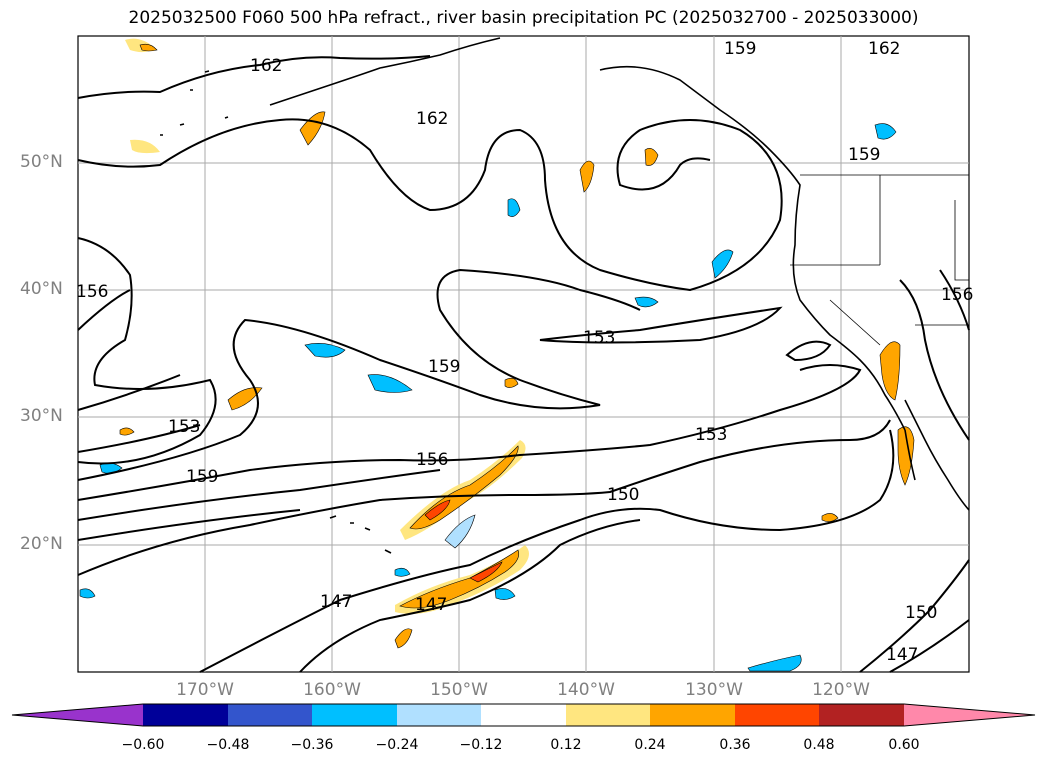  Describe the element at coordinates (143, 745) in the screenshot. I see `colorbar-tick: −0.60` at that location.